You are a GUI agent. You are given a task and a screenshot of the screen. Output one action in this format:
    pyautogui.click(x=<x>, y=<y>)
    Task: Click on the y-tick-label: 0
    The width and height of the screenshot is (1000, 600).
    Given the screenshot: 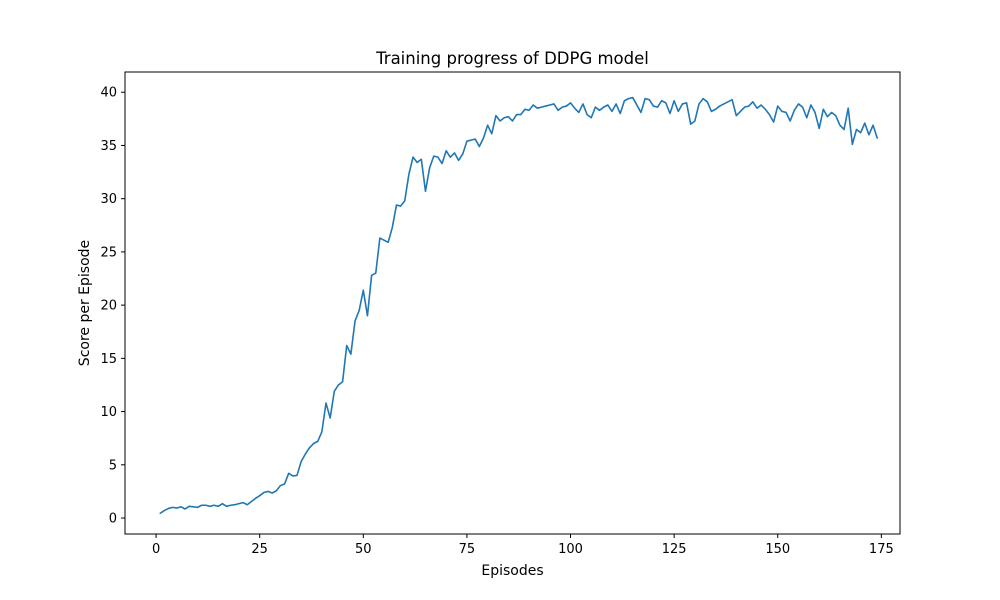 What is the action you would take?
    pyautogui.click(x=113, y=519)
    